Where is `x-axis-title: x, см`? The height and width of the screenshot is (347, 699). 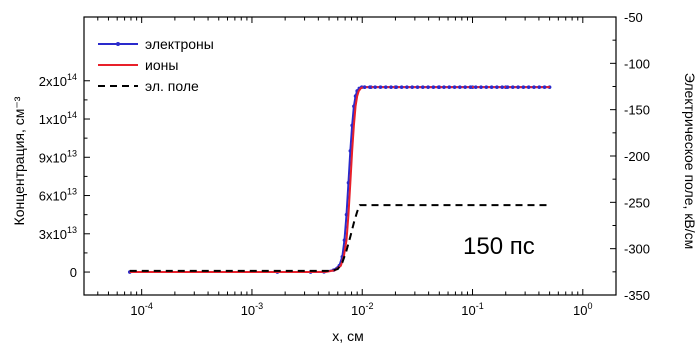
x-axis-title: x, см is located at coordinates (347, 336).